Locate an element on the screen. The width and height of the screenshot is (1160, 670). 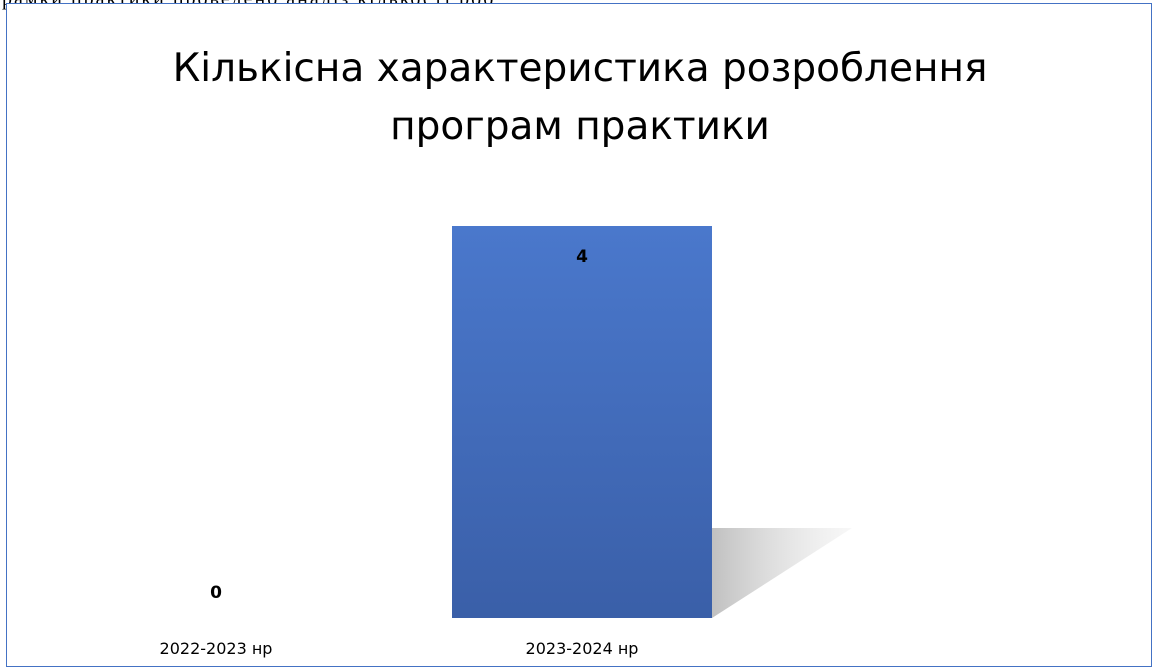
bar-shadow is located at coordinates (782, 573).